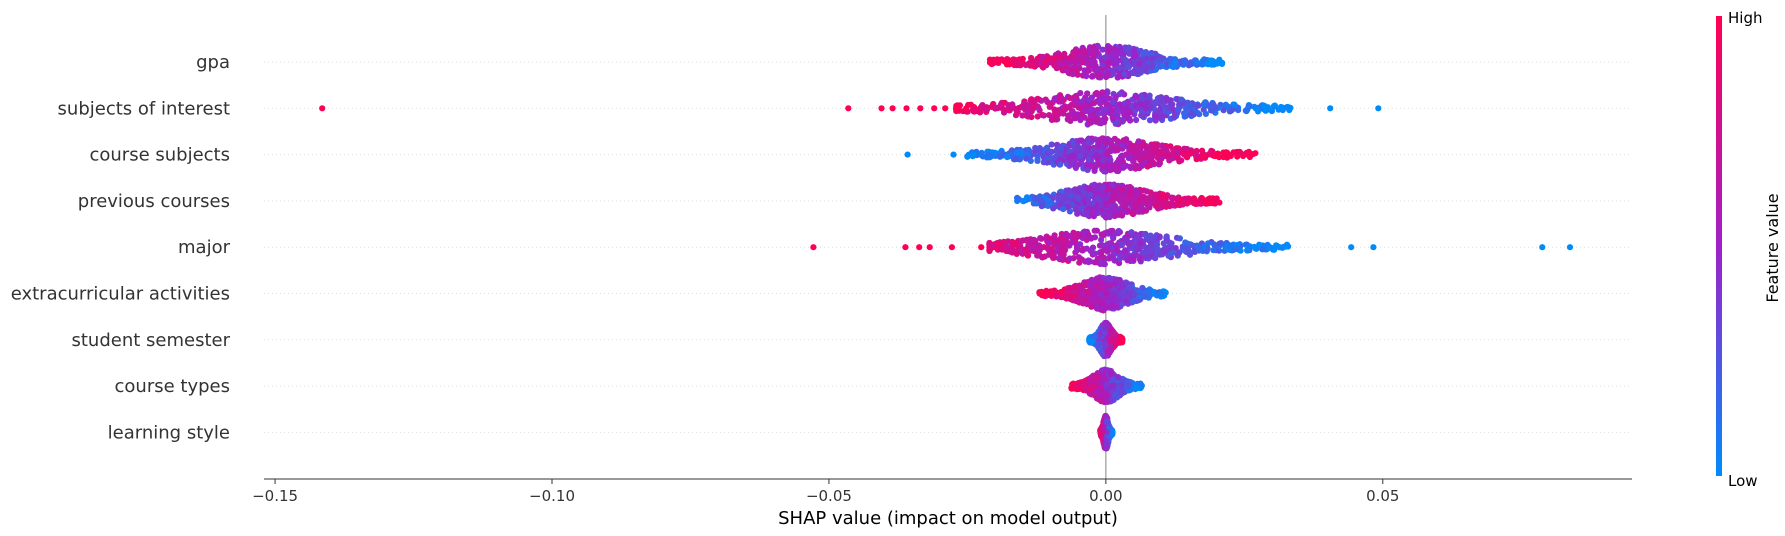 Image resolution: width=1785 pixels, height=536 pixels. What do you see at coordinates (1743, 481) in the screenshot?
I see `colorbar-low-label: Low` at bounding box center [1743, 481].